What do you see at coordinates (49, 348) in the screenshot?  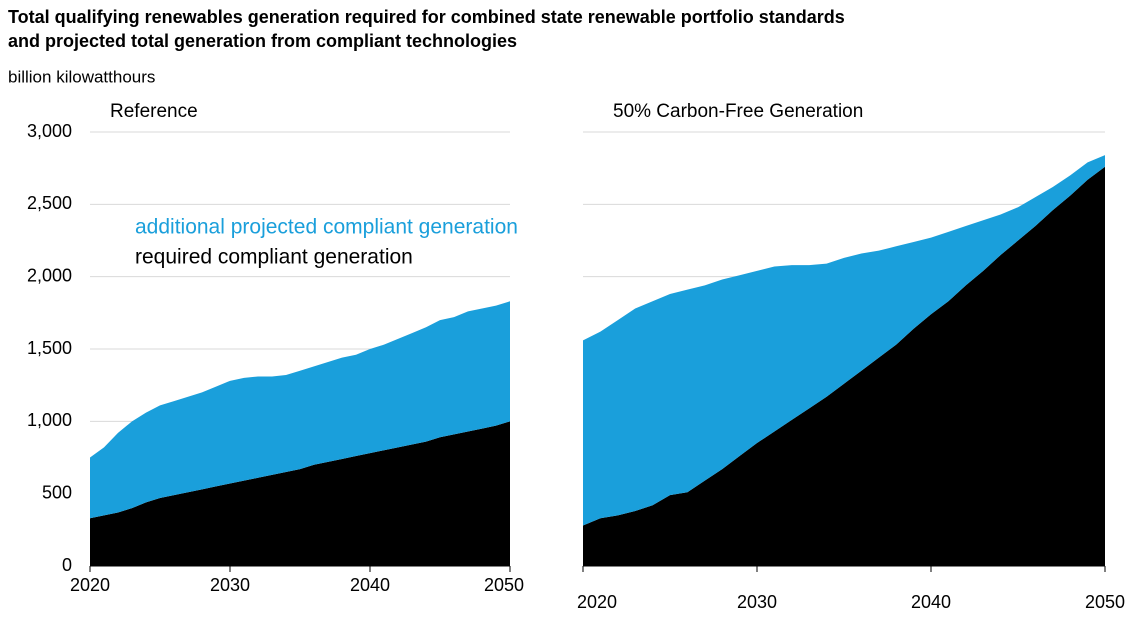 I see `y-tick-label: 1,500` at bounding box center [49, 348].